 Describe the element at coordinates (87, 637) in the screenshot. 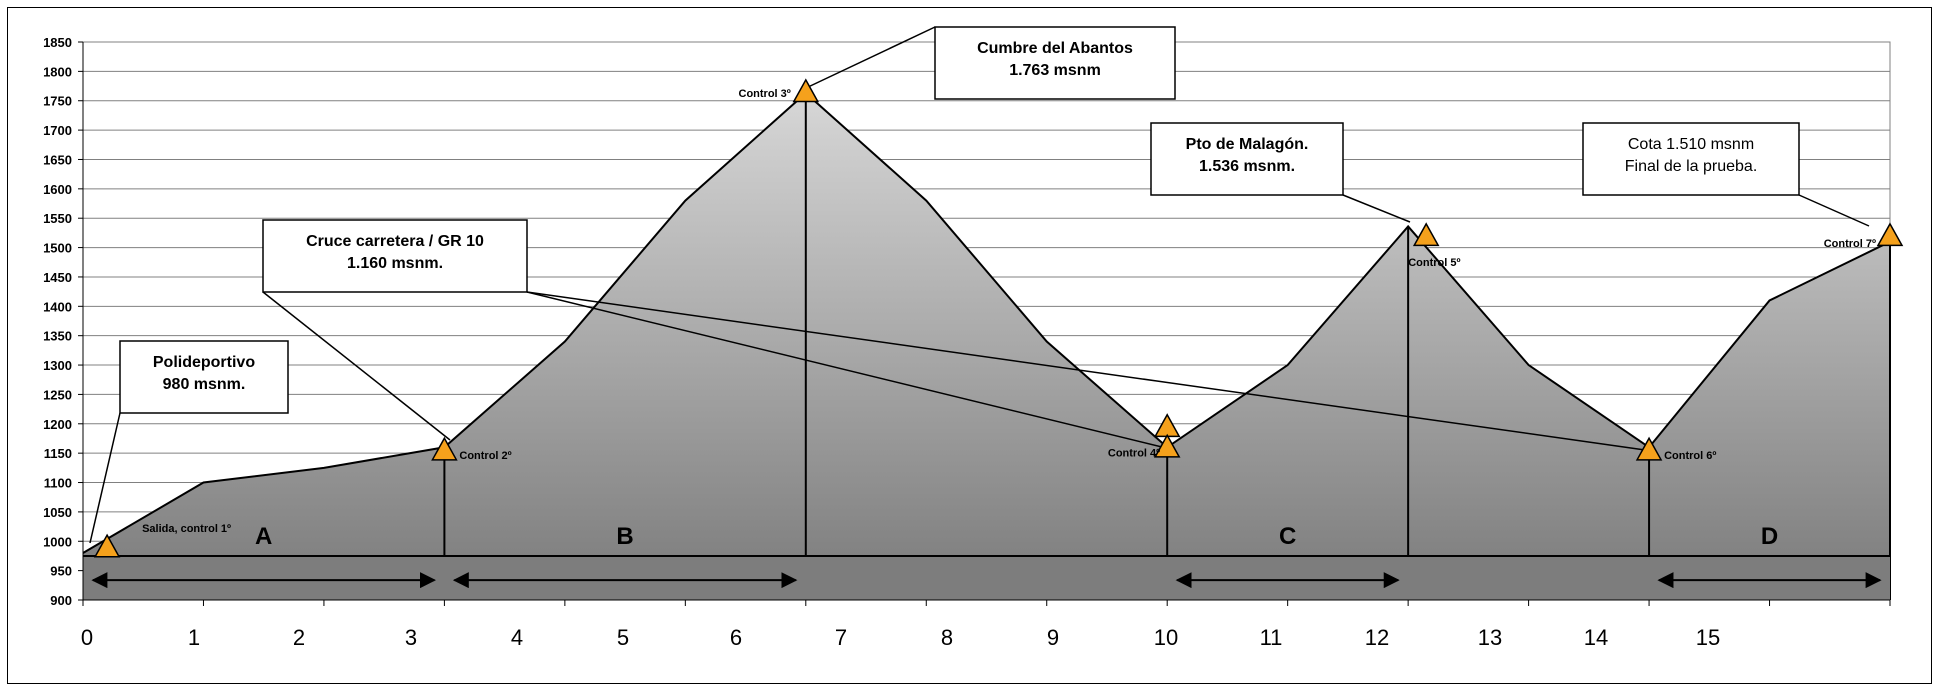

I see `x-tick-label: 0` at that location.